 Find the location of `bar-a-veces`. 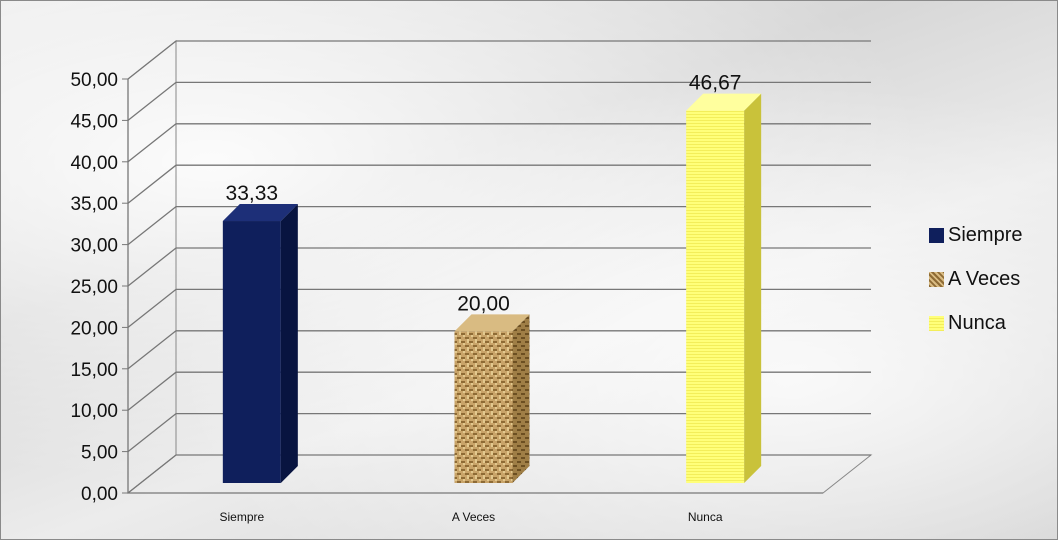

bar-a-veces is located at coordinates (492, 398).